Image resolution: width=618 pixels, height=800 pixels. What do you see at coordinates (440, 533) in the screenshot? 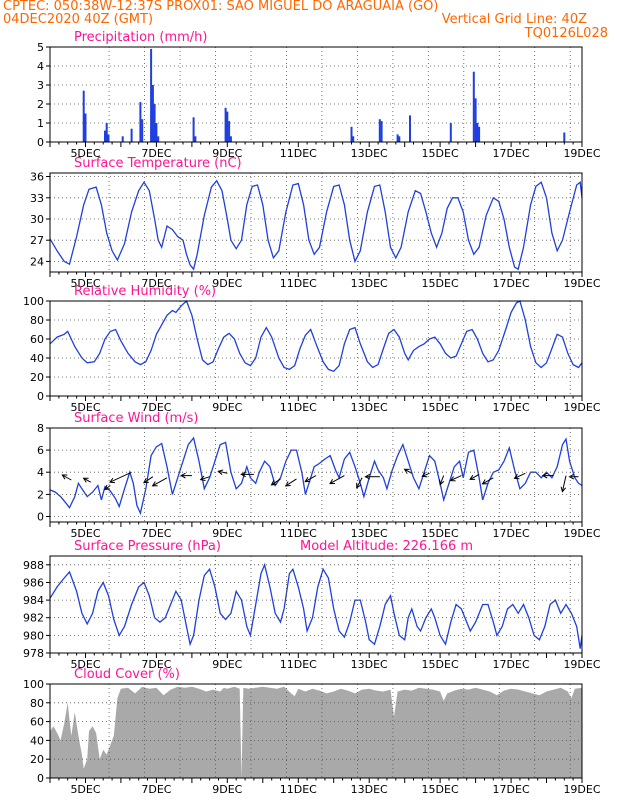
I see `wind-xtick-label-5: 15DEC` at bounding box center [440, 533].